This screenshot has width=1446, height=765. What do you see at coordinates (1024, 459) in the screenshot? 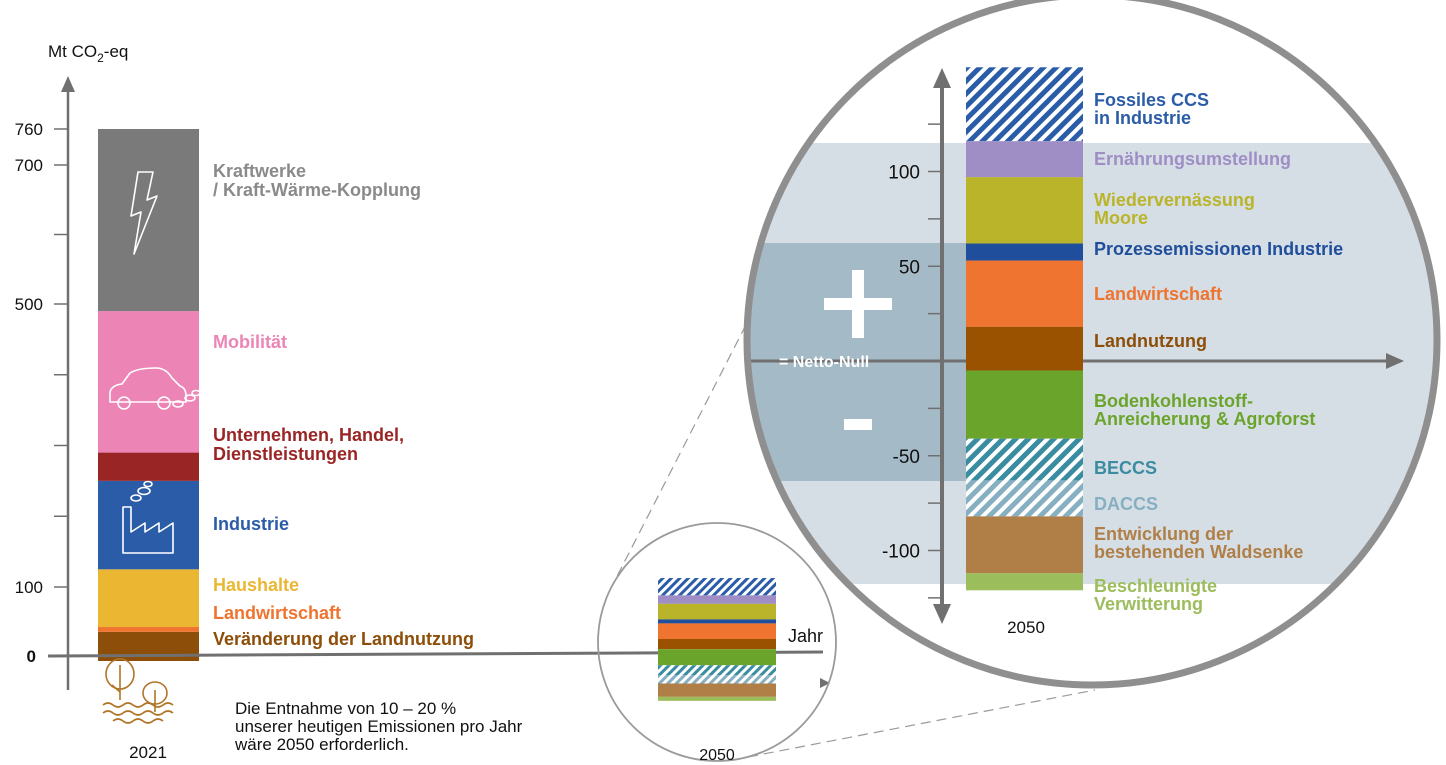
I see `bar-segment-beccs` at bounding box center [1024, 459].